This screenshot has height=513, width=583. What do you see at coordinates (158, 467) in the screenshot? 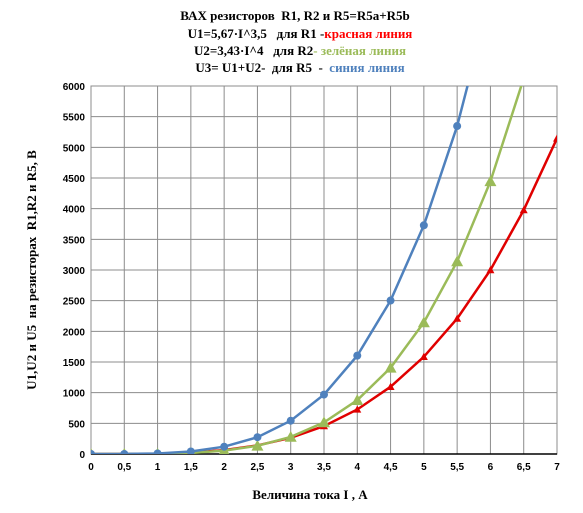
I see `x-tick-label: 1` at bounding box center [158, 467].